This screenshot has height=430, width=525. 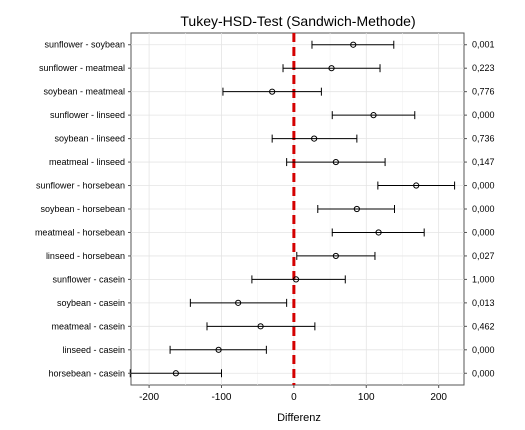 What do you see at coordinates (84, 45) in the screenshot?
I see `category-label: sunflower - soybean` at bounding box center [84, 45].